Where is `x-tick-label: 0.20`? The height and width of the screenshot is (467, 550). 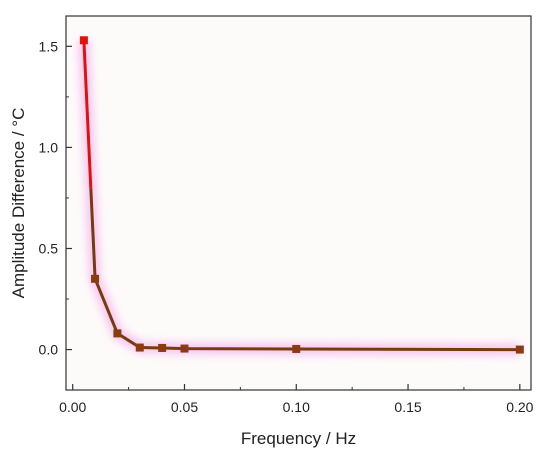
x-tick-label: 0.20 is located at coordinates (519, 407).